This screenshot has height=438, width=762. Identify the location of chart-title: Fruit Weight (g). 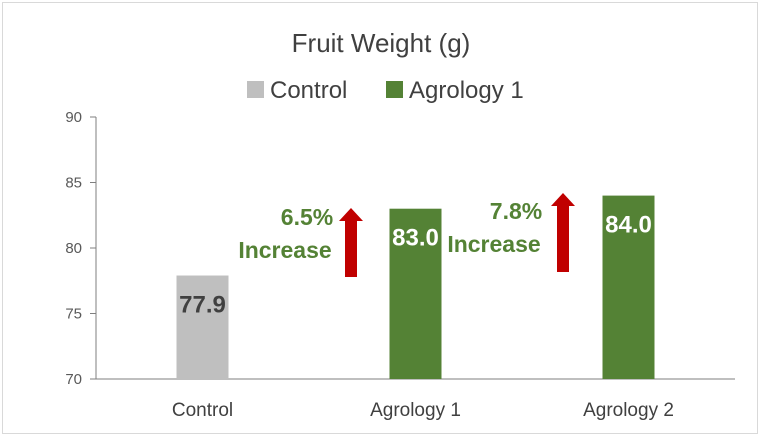
(381, 43).